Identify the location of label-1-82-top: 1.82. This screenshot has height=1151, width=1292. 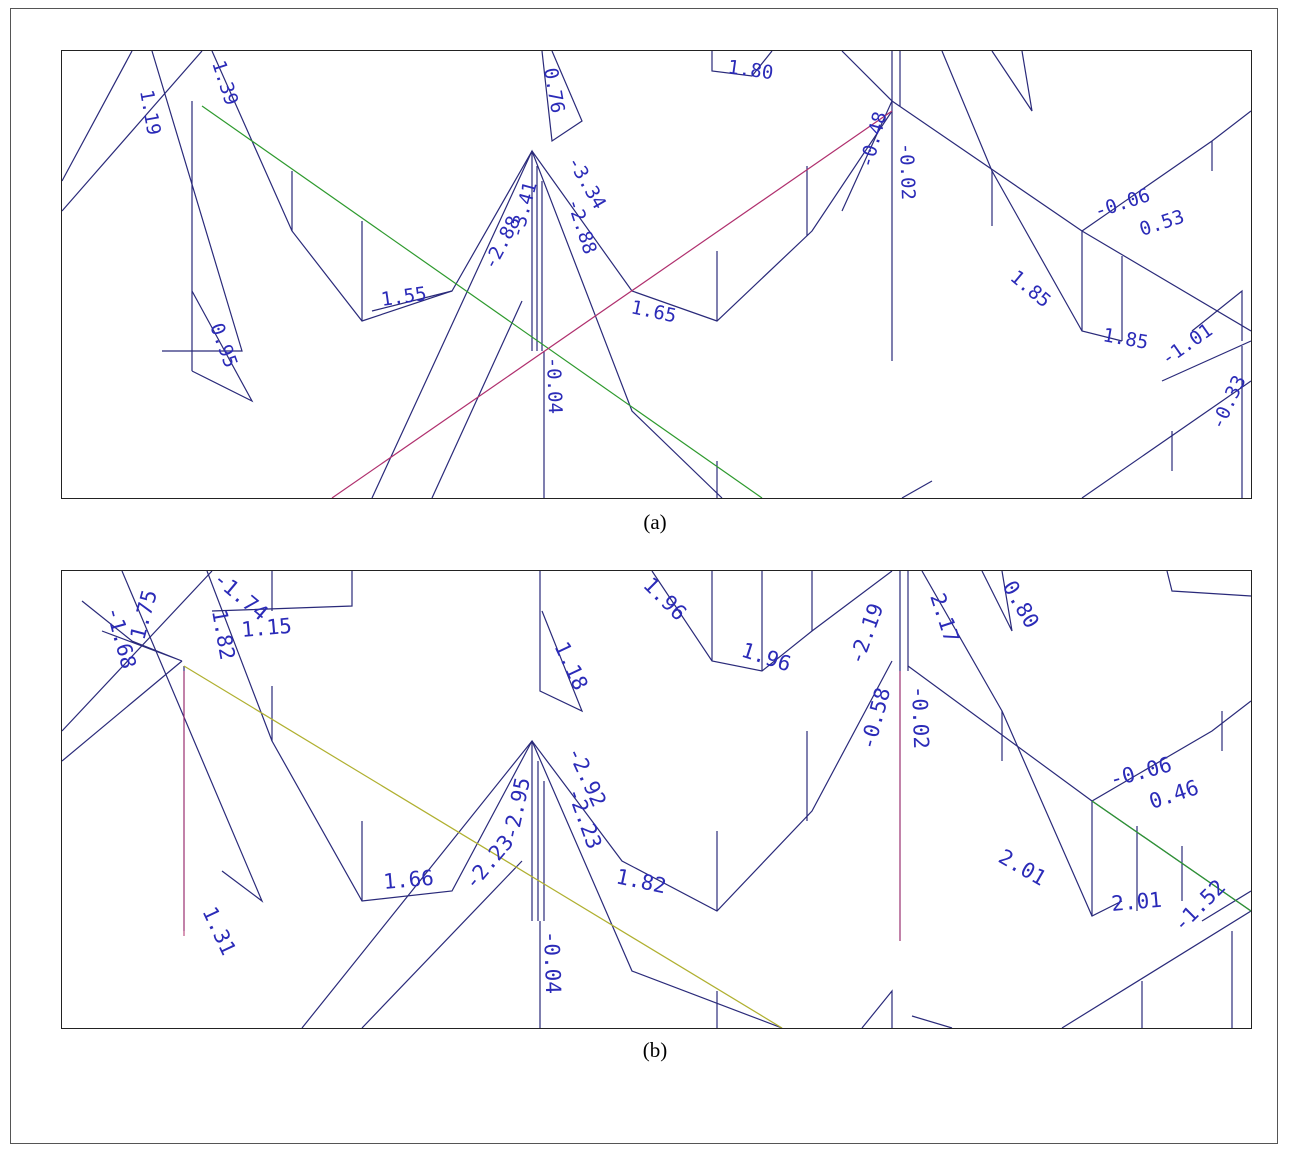
(223, 635).